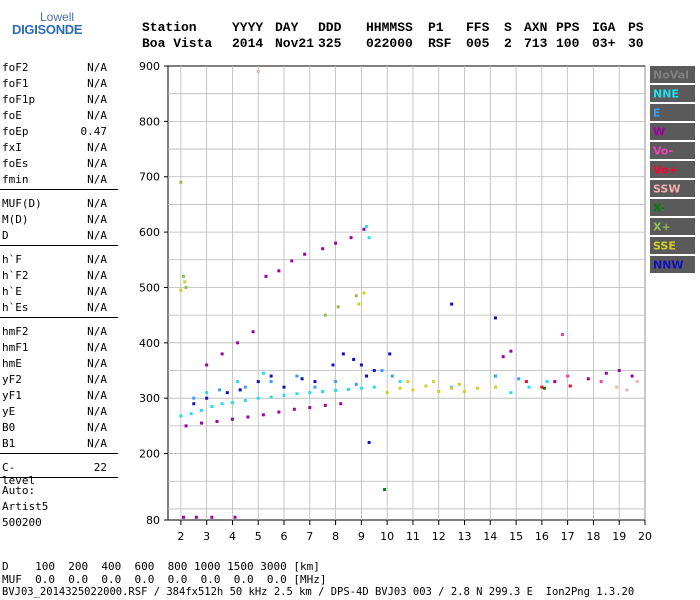  Describe the element at coordinates (248, 27) in the screenshot. I see `cols-1: YYYY` at that location.